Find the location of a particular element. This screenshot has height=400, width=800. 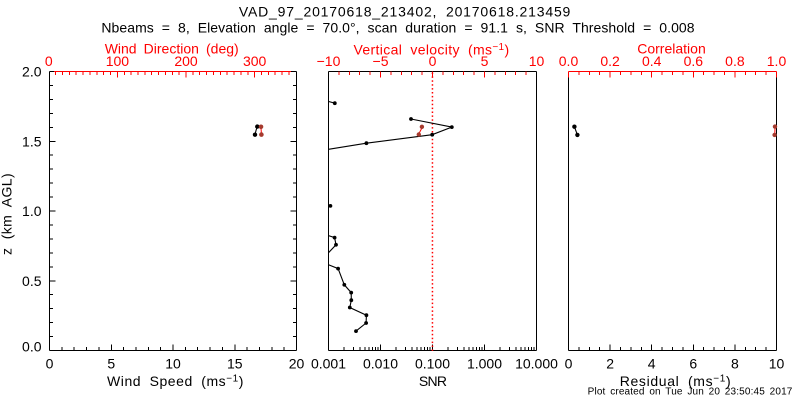

svg-text: 15 is located at coordinates (235, 364).